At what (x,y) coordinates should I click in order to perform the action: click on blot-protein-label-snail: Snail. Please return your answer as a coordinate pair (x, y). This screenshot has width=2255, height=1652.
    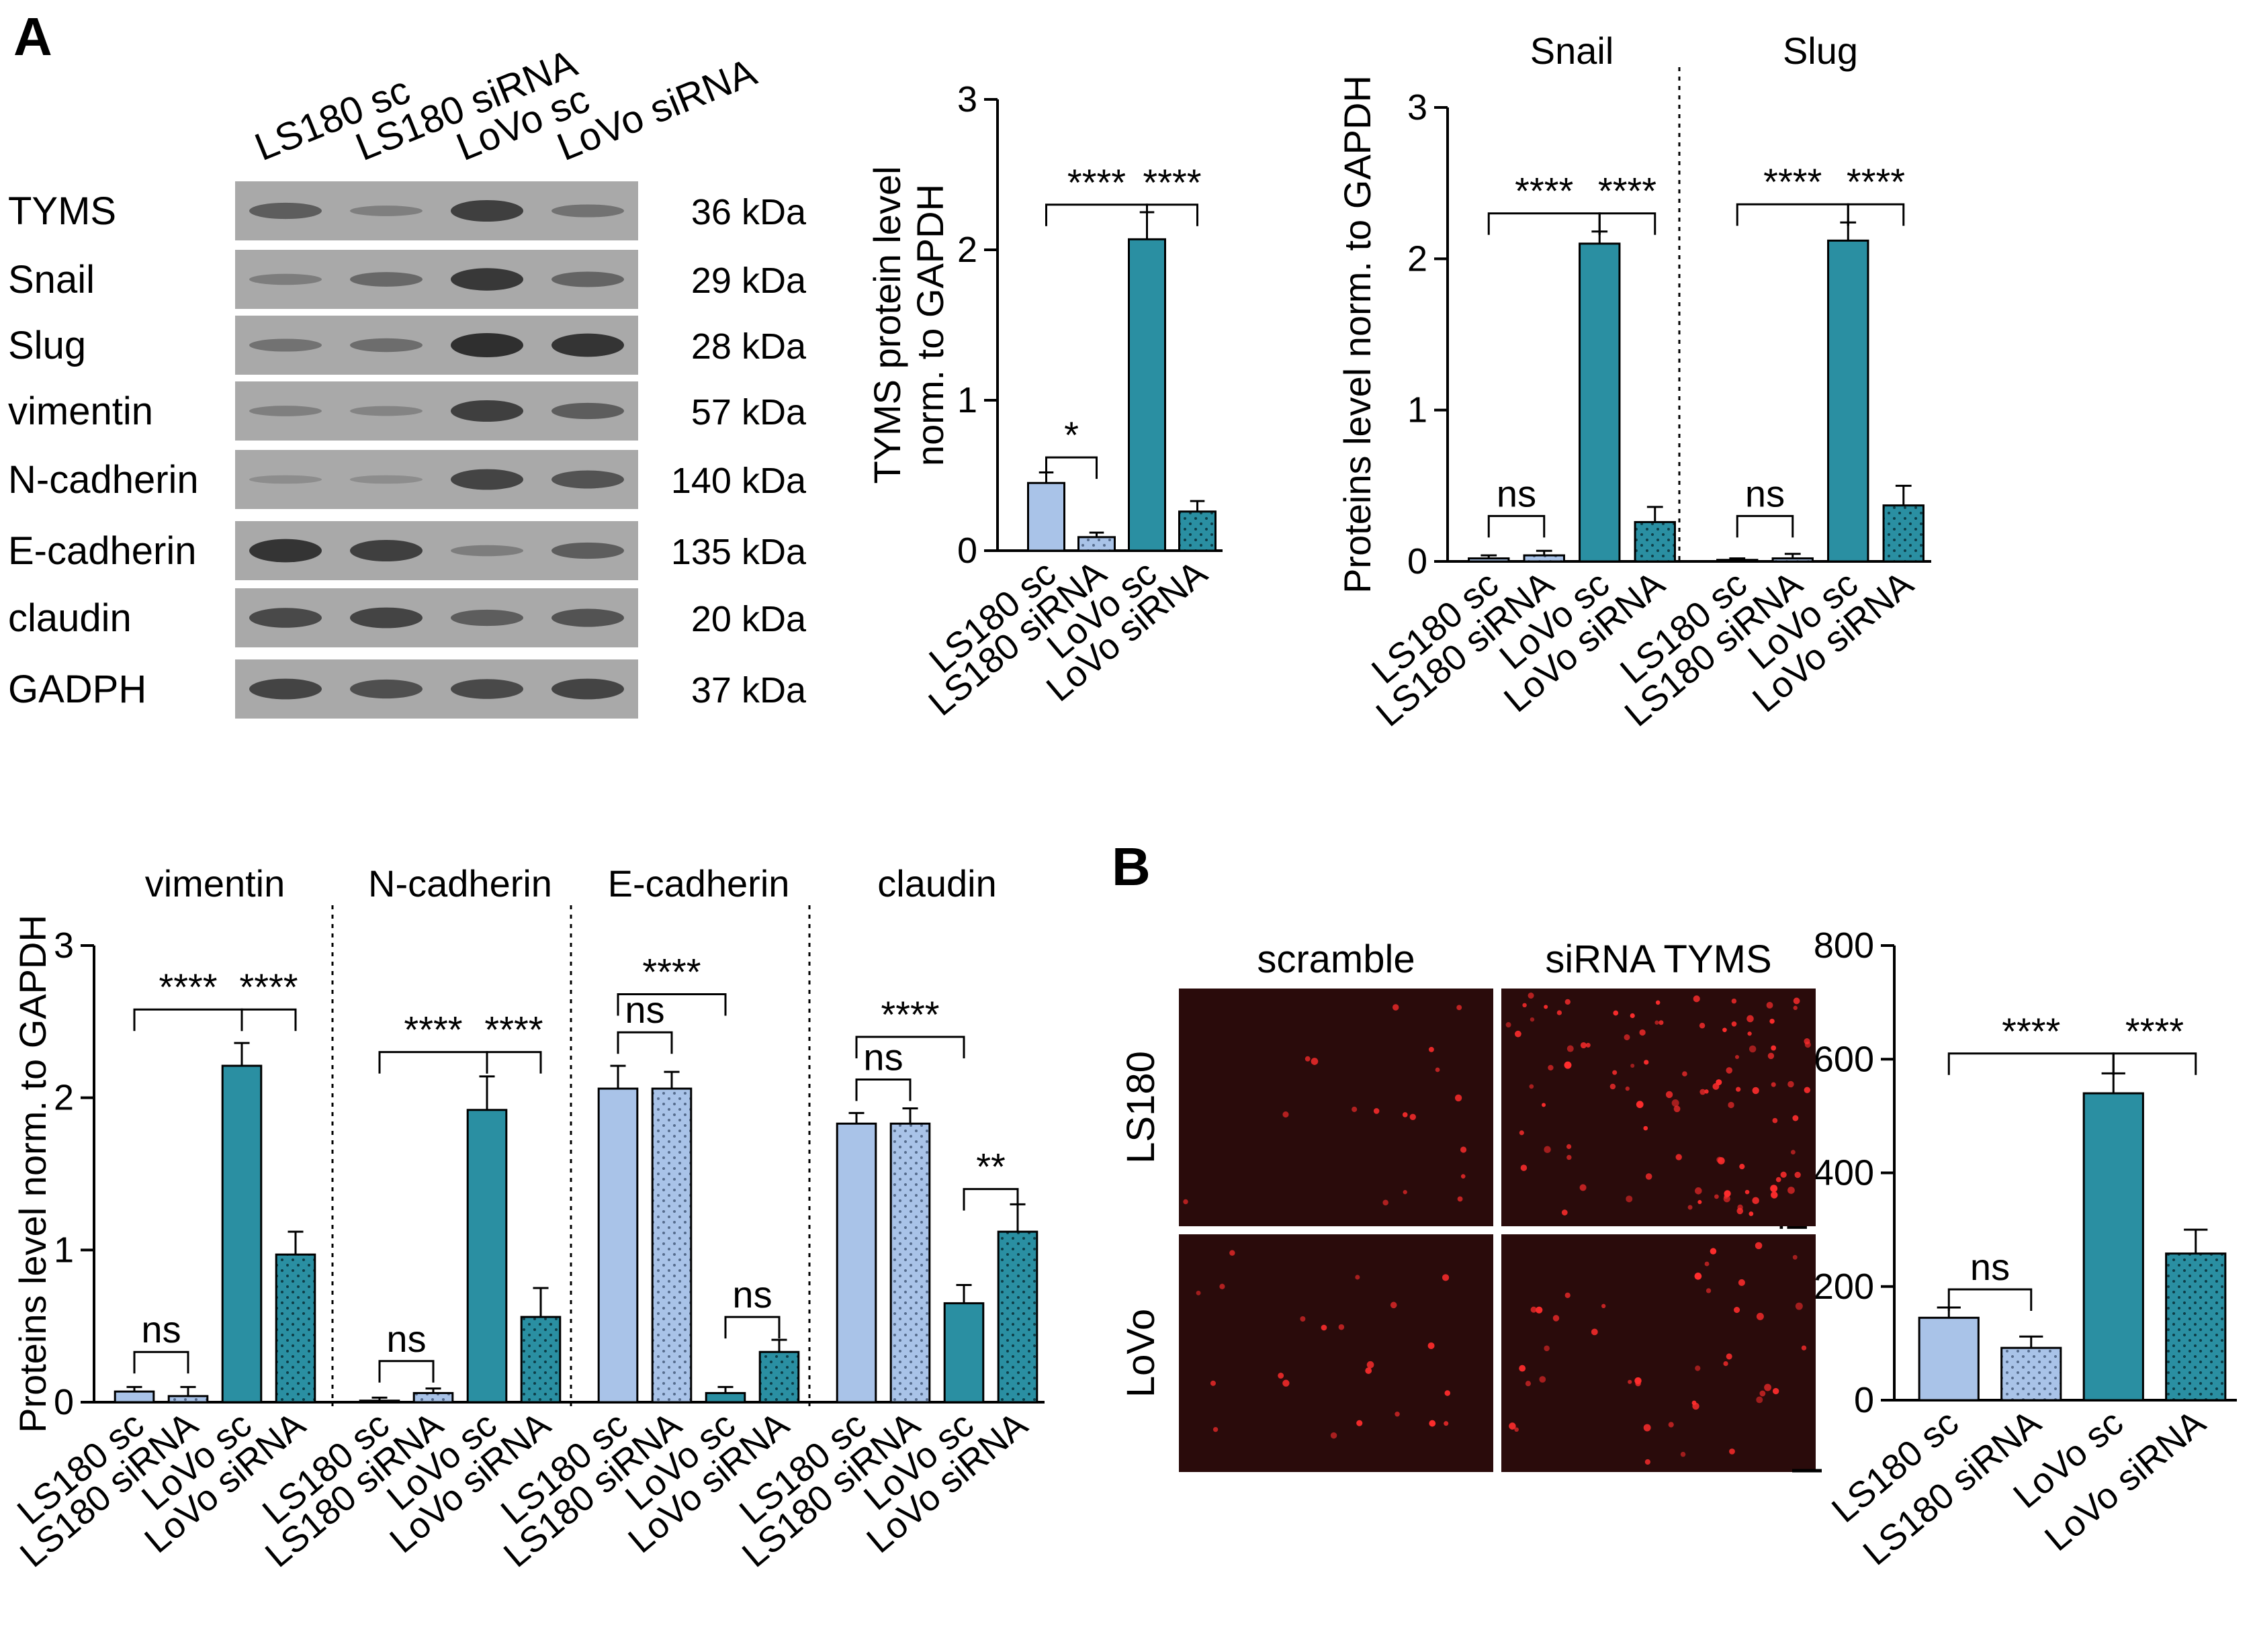
    Looking at the image, I should click on (52, 280).